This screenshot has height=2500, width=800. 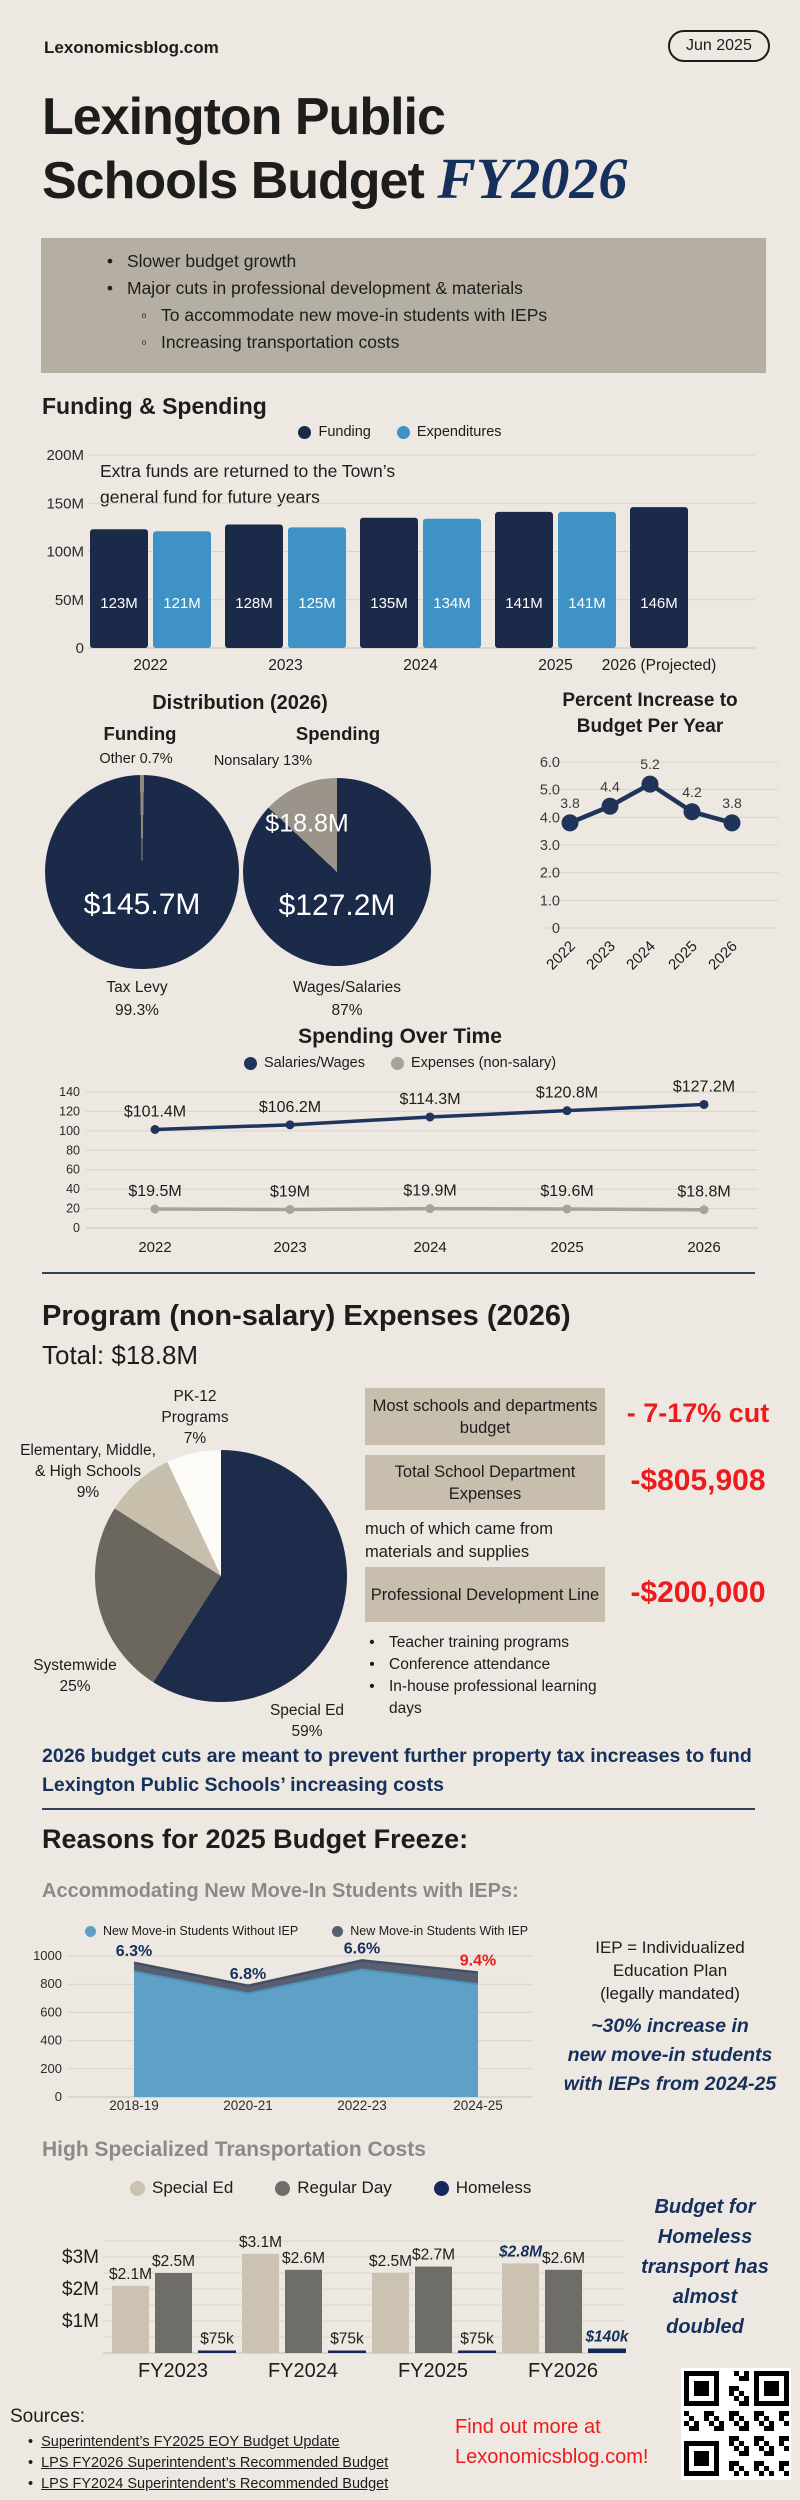 I want to click on distribution-heading: Distribution (2026), so click(x=240, y=703).